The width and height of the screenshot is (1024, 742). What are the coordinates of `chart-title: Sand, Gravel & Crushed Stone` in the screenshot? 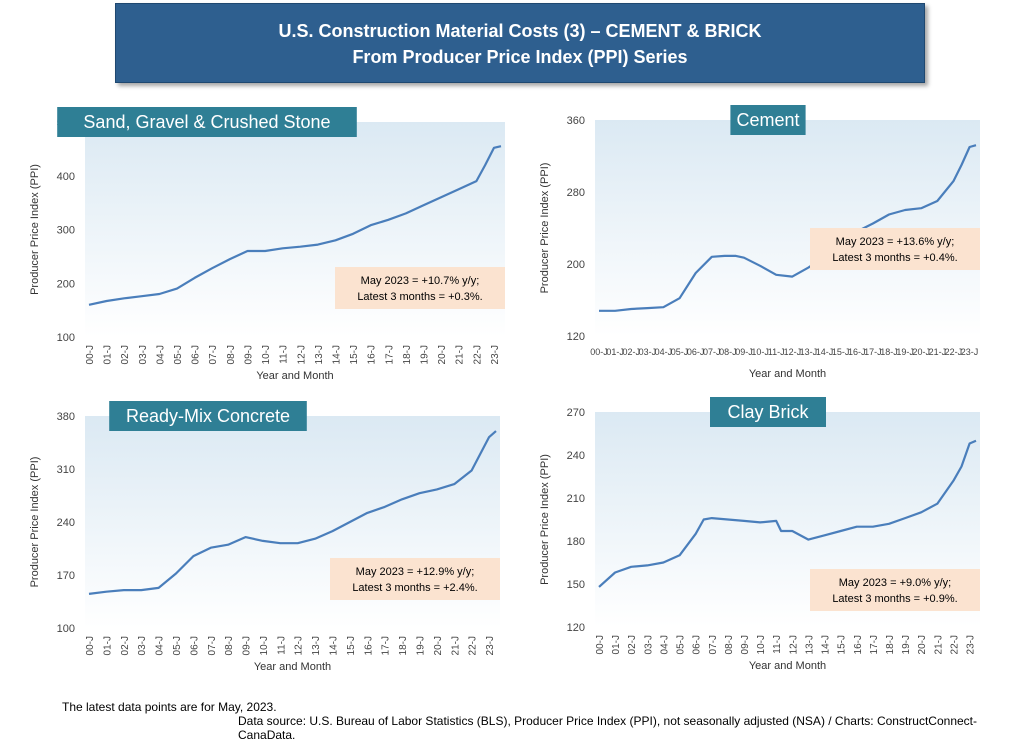 It's located at (206, 122).